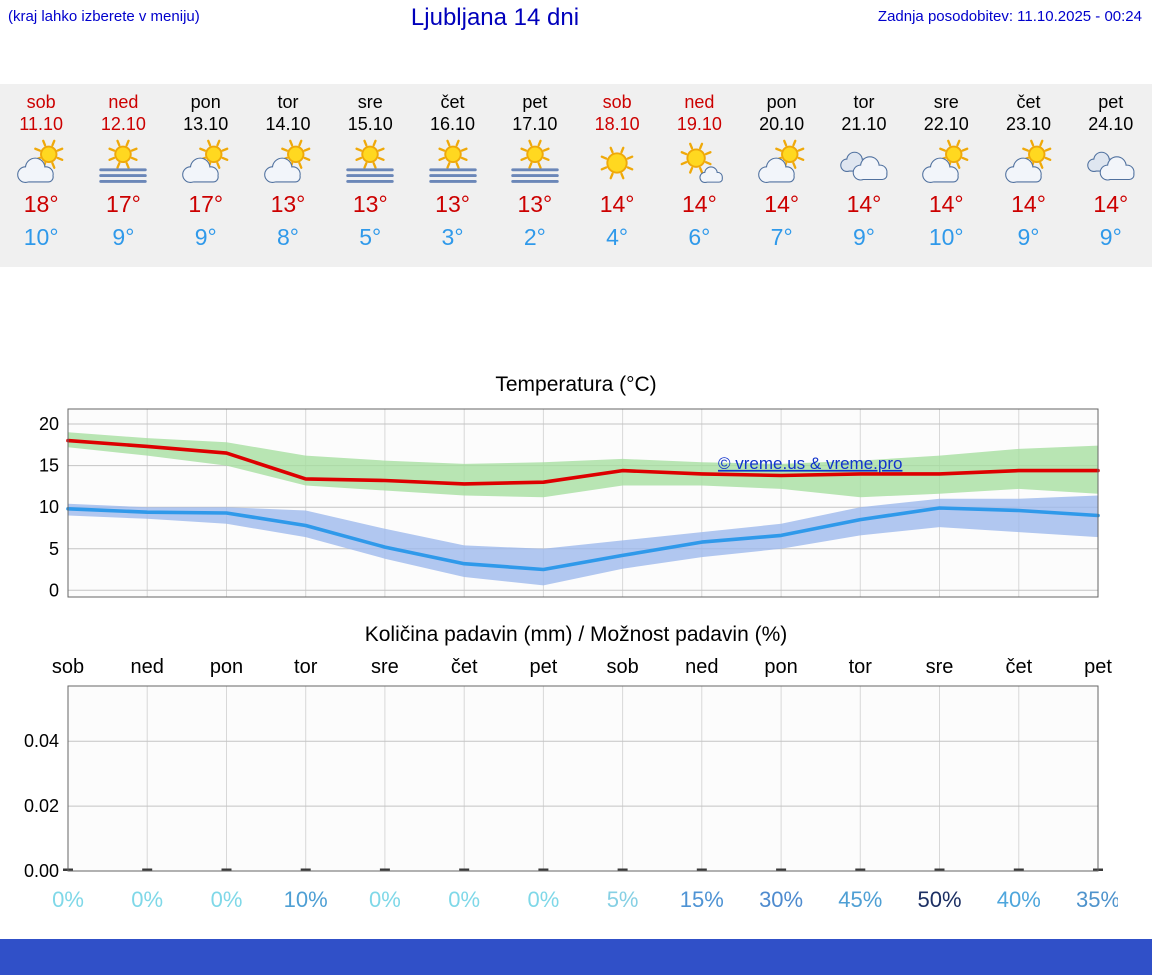 This screenshot has width=1152, height=975. What do you see at coordinates (288, 124) in the screenshot?
I see `day-date: 14.10` at bounding box center [288, 124].